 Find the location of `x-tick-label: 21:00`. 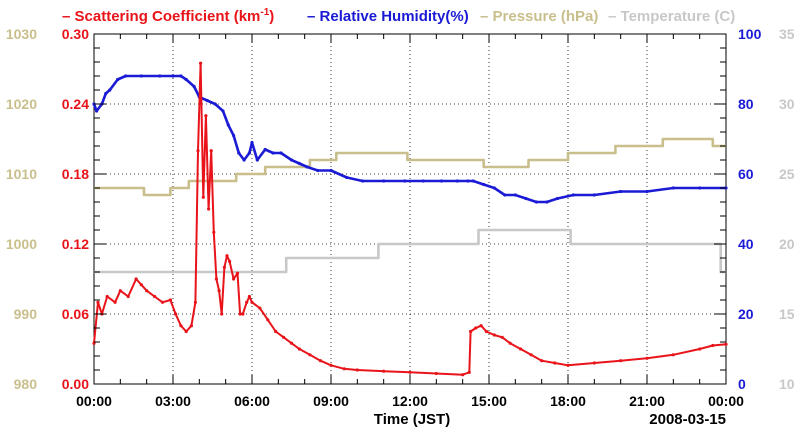

x-tick-label: 21:00 is located at coordinates (647, 401).